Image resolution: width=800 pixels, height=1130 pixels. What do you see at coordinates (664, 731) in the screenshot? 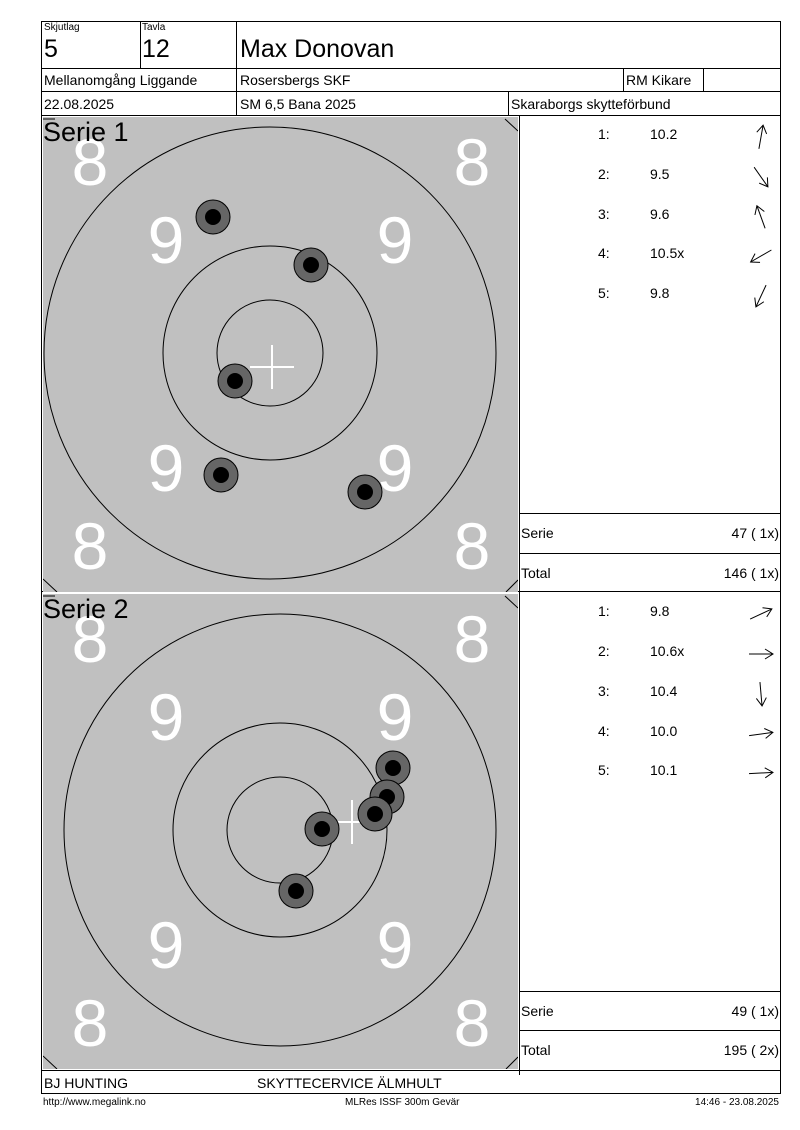
I see `shot-value: 10.0` at bounding box center [664, 731].